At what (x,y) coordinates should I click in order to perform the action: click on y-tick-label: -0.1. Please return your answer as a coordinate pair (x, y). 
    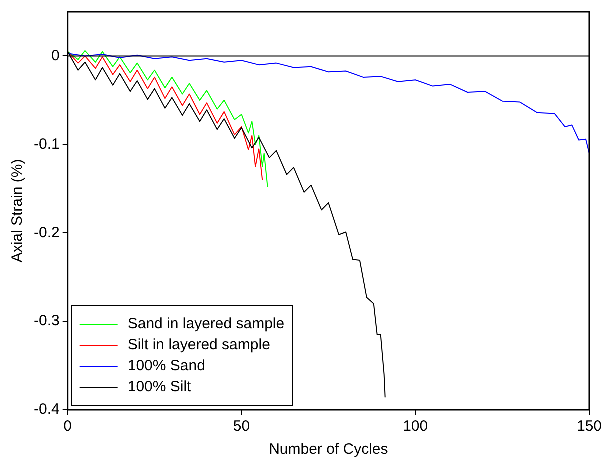
    Looking at the image, I should click on (47, 144).